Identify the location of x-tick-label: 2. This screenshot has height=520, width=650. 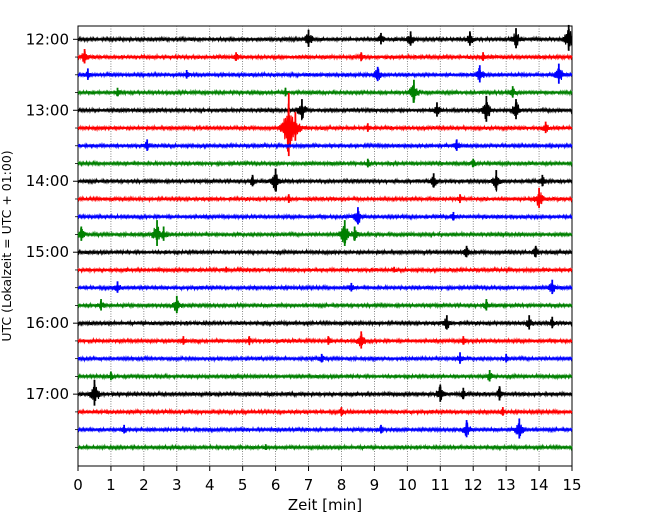
(144, 485).